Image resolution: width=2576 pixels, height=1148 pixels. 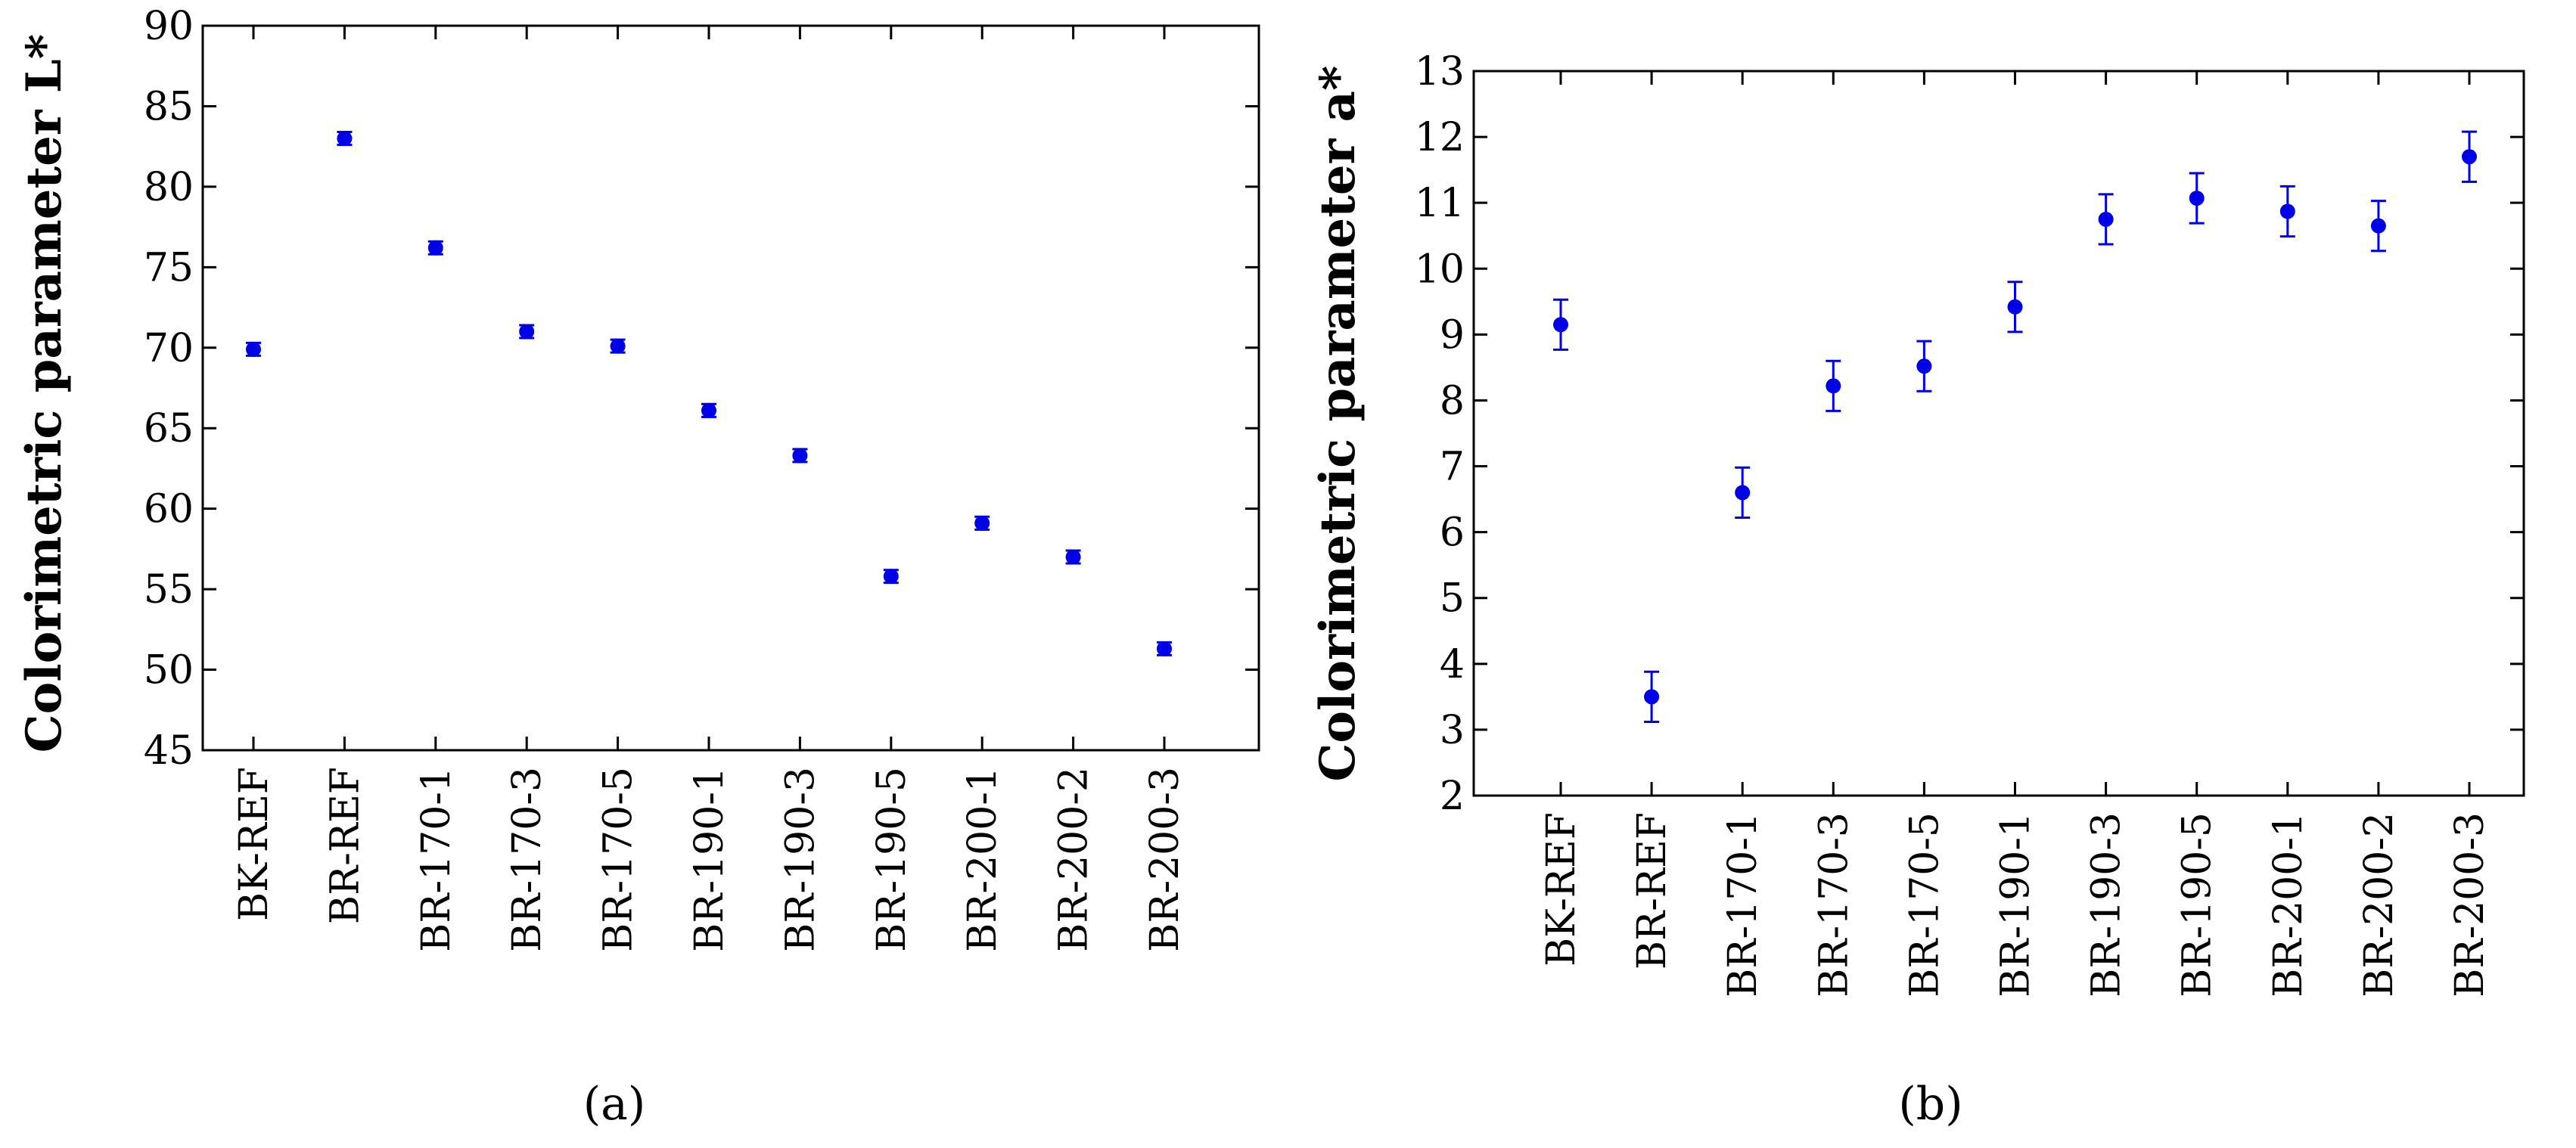 What do you see at coordinates (2470, 905) in the screenshot?
I see `x-tick-label-b: BR-200-3` at bounding box center [2470, 905].